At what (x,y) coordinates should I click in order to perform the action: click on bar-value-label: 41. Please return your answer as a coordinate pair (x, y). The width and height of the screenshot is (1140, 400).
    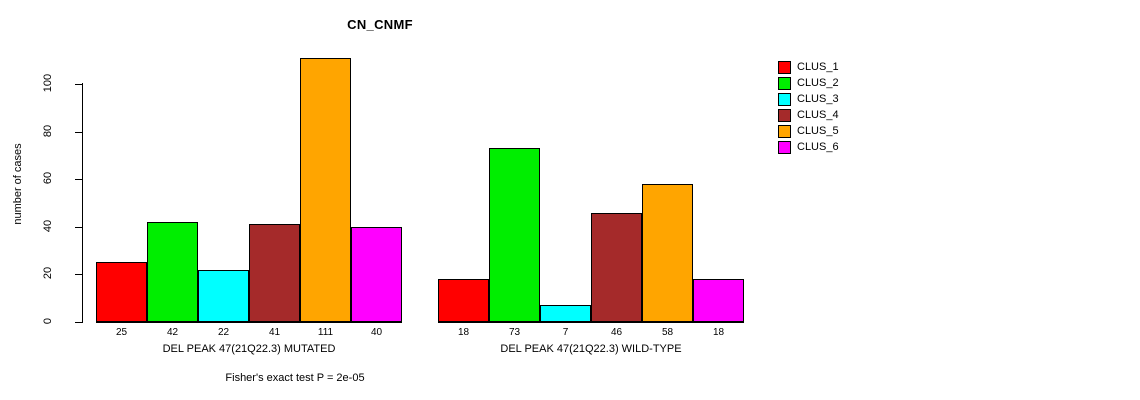
    Looking at the image, I should click on (274, 332).